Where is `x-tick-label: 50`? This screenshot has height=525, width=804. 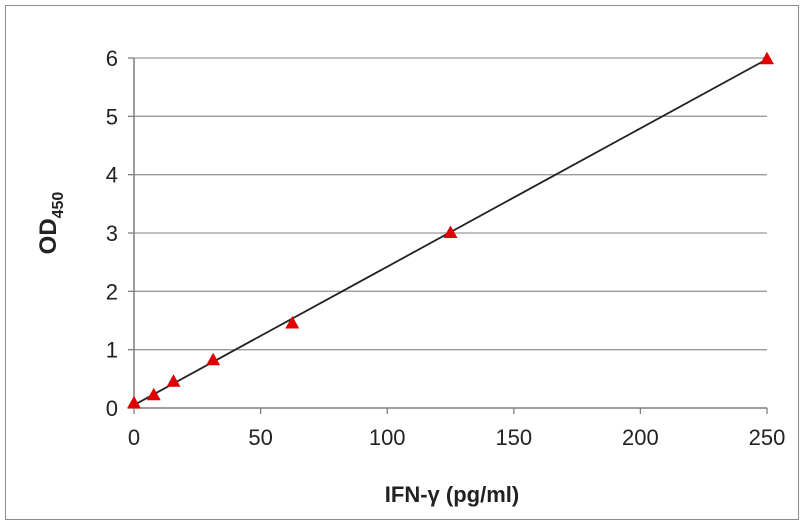
x-tick-label: 50 is located at coordinates (260, 437).